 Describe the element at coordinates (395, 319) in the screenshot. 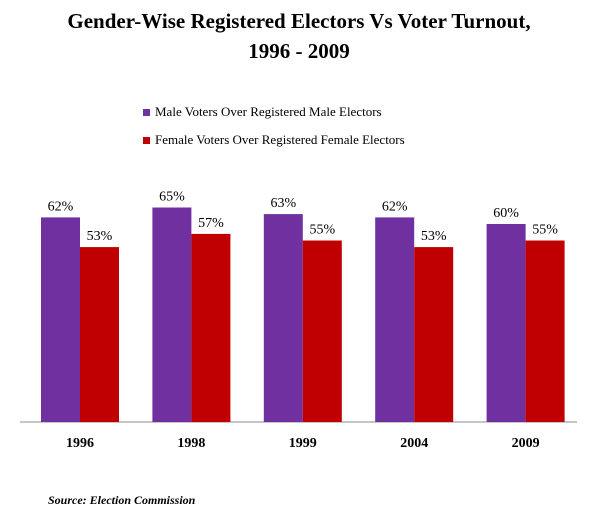

I see `bar-male-2004` at that location.